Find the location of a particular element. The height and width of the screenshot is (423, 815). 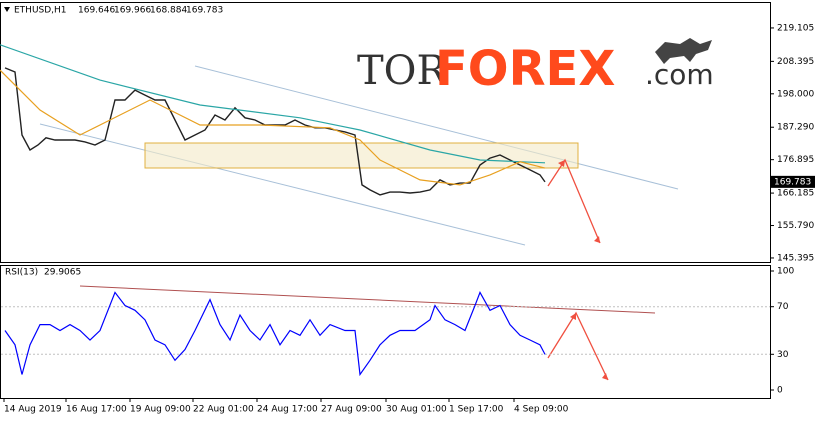

close: 169.783 is located at coordinates (204, 11).